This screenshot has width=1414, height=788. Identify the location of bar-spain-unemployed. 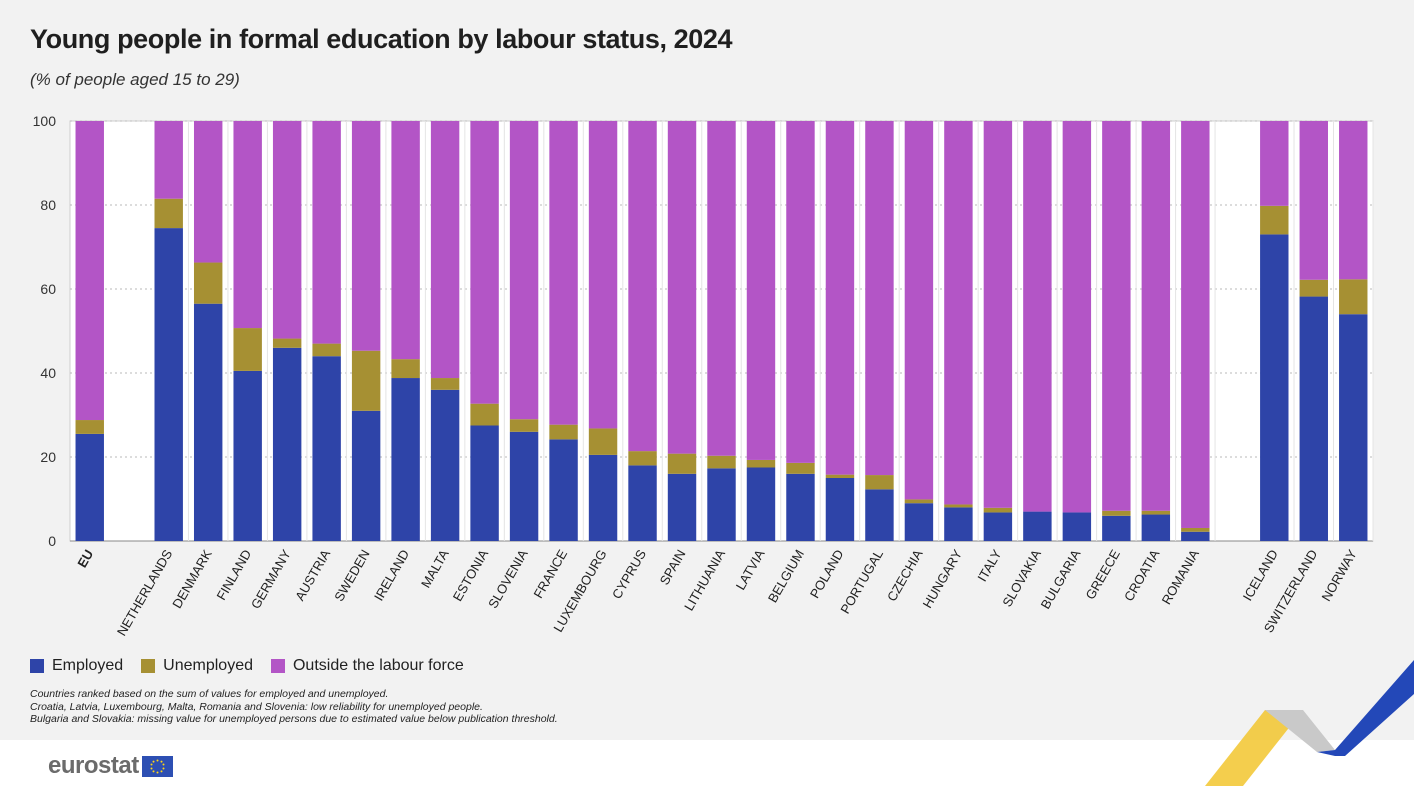
(682, 463).